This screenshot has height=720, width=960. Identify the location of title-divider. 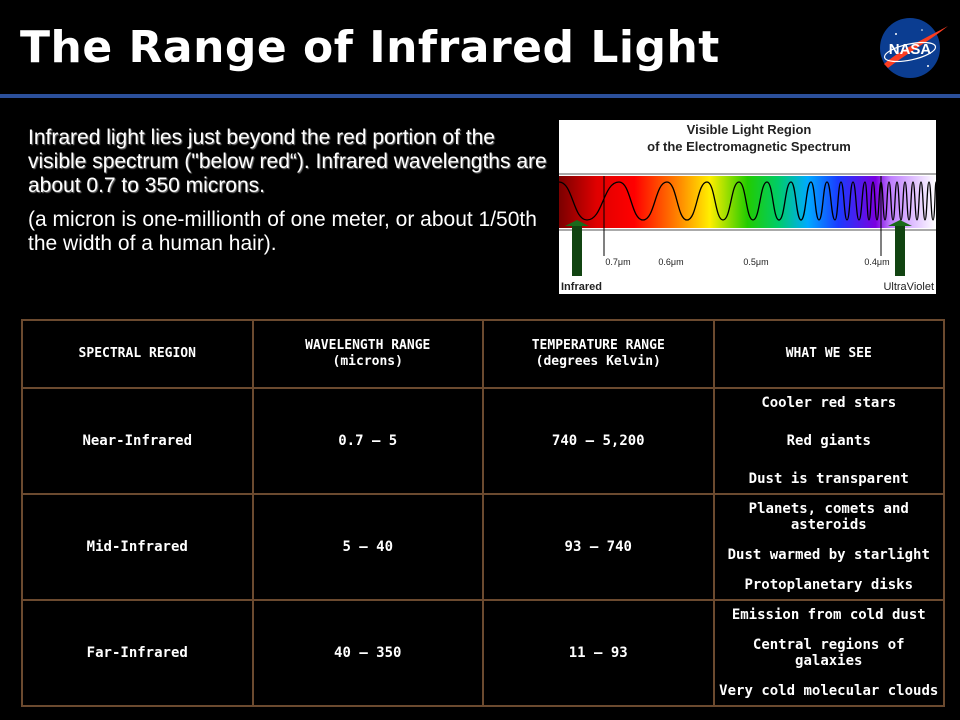
(480, 96).